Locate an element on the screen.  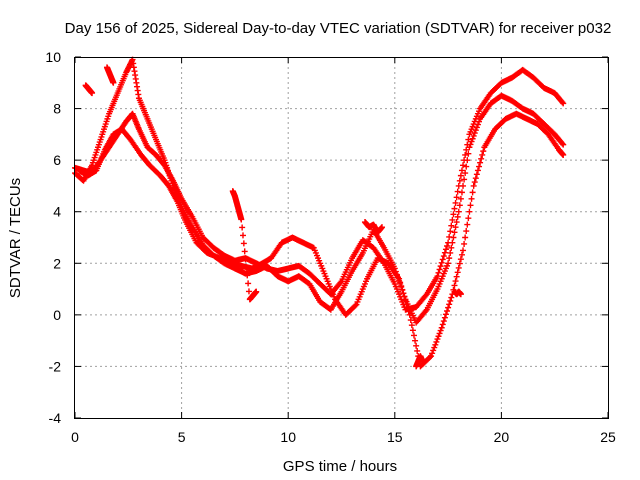
y-tick-label: -4 is located at coordinates (55, 418).